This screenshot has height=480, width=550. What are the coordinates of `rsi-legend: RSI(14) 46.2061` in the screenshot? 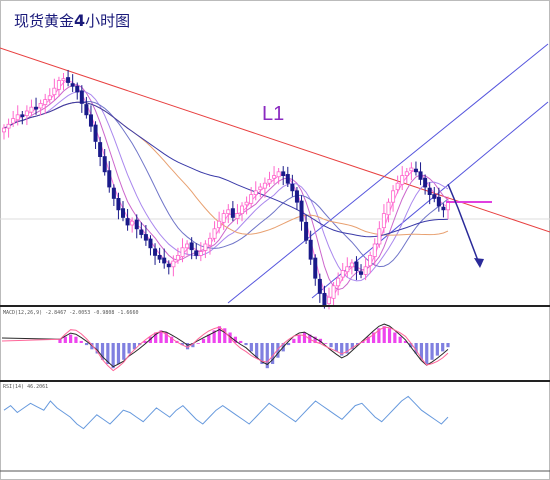 It's located at (25, 387).